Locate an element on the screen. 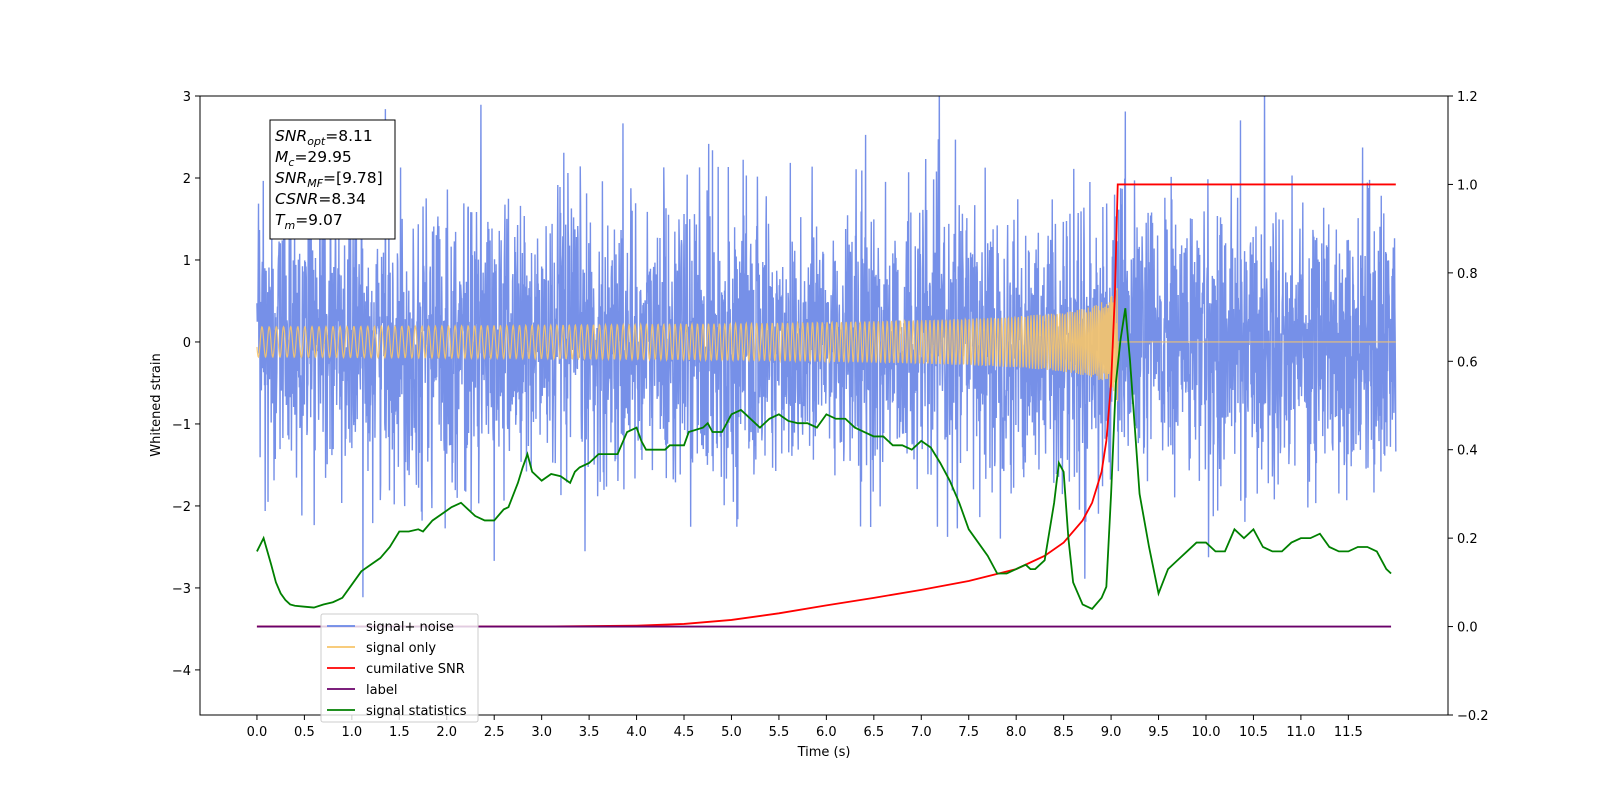  x-tick-label: 6.0 is located at coordinates (826, 732).